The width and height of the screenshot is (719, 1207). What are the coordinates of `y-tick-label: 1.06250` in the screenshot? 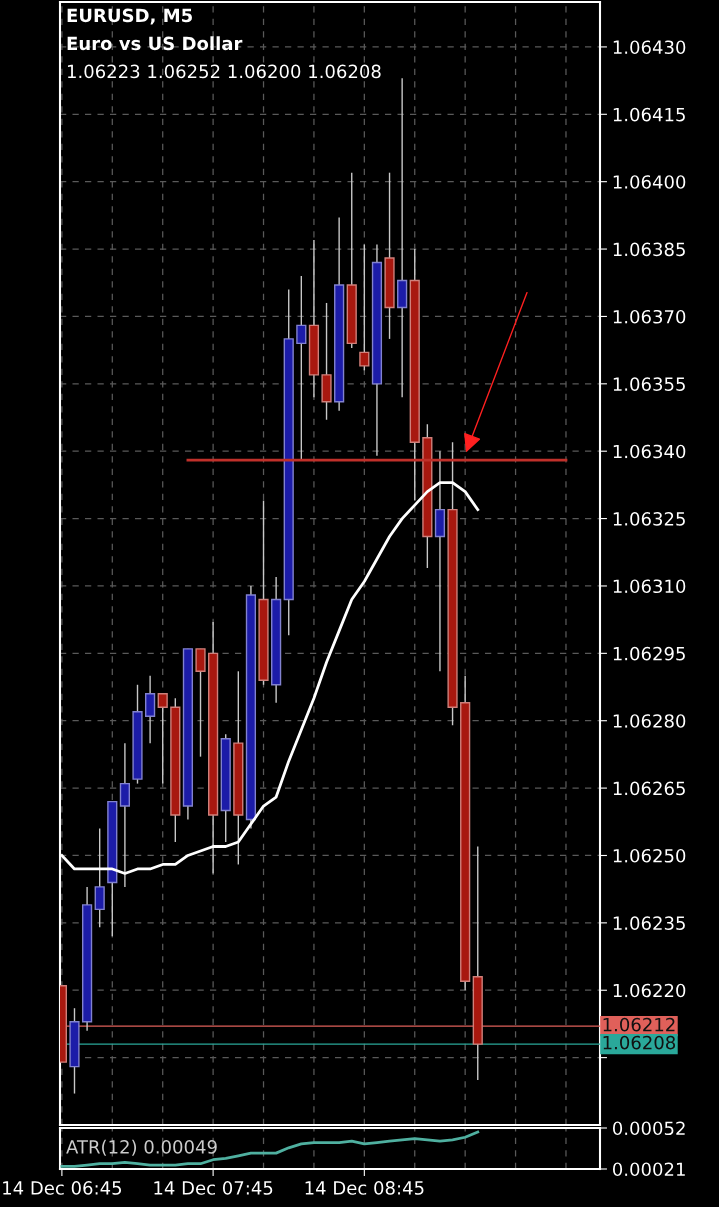 It's located at (649, 855).